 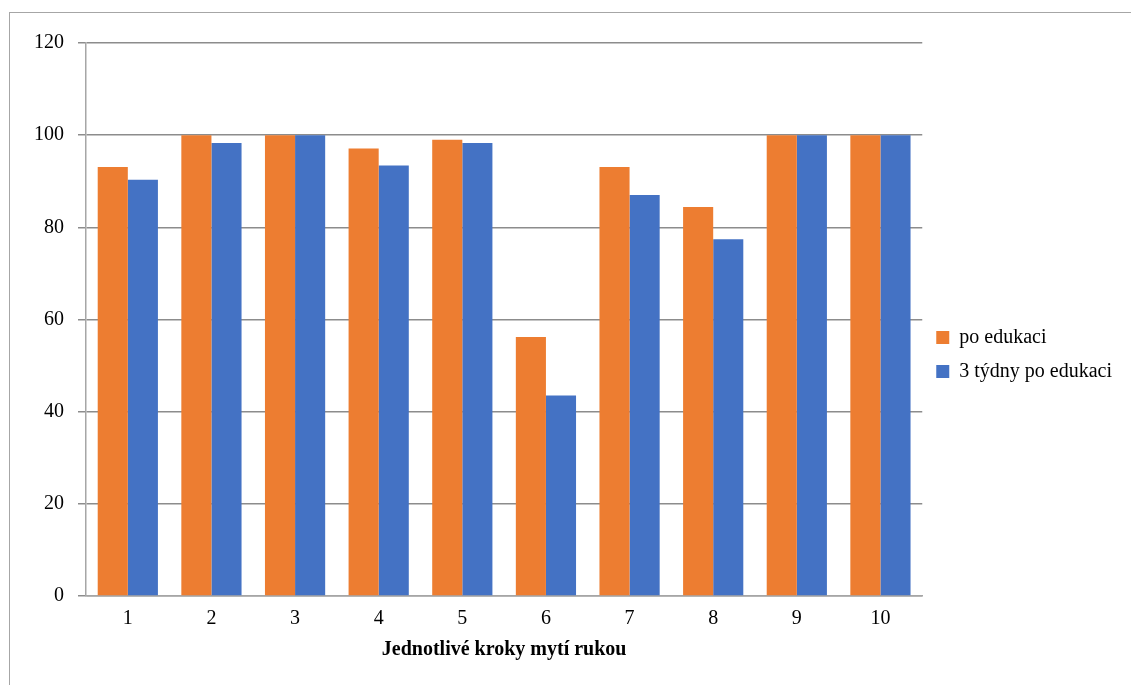 I want to click on x-tick-label: 4, so click(x=378, y=617).